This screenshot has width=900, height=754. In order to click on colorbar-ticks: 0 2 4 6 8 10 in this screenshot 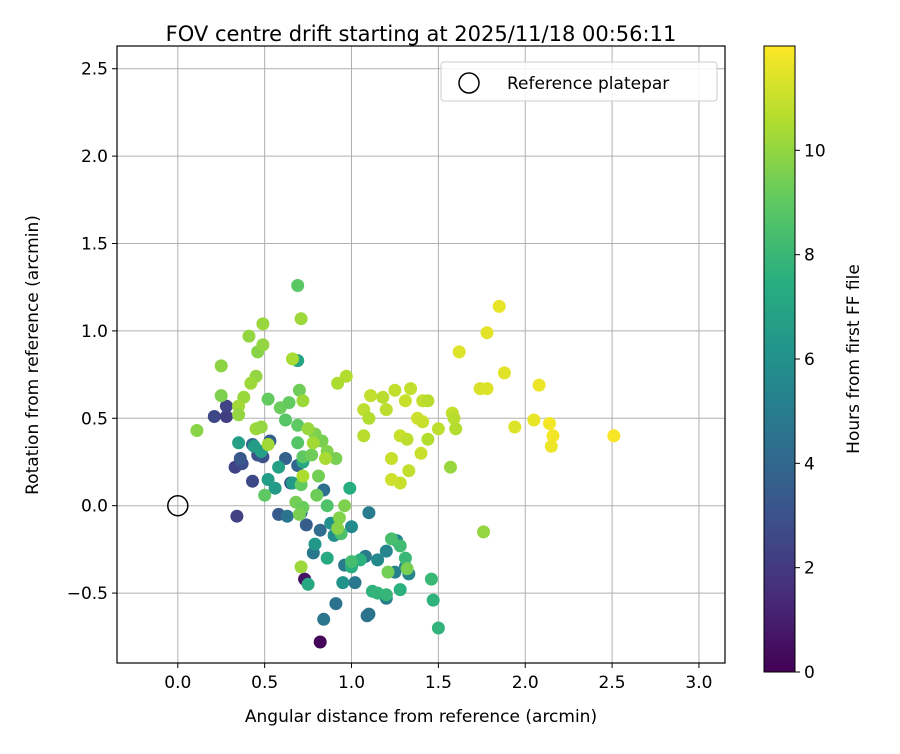, I will do `click(810, 412)`.